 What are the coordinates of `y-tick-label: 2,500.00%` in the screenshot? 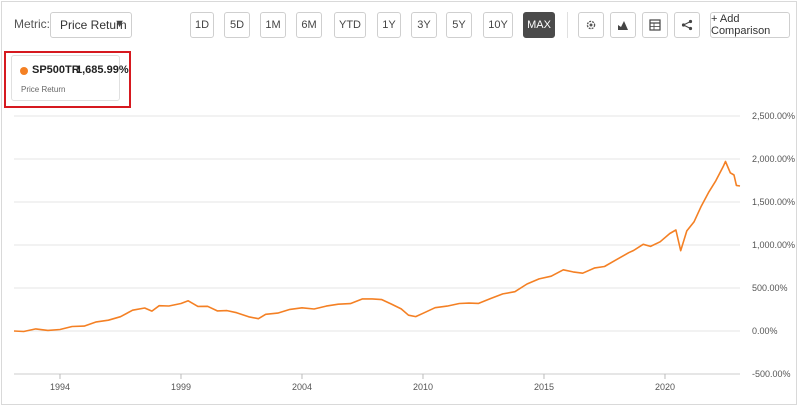 It's located at (773, 116).